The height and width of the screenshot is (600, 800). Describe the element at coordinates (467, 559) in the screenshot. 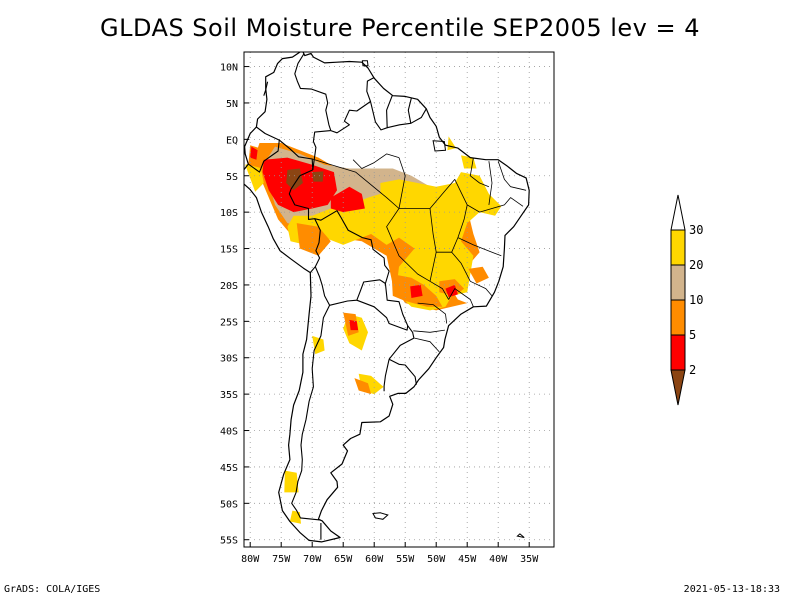

I see `lon-tick-label: 45W` at that location.